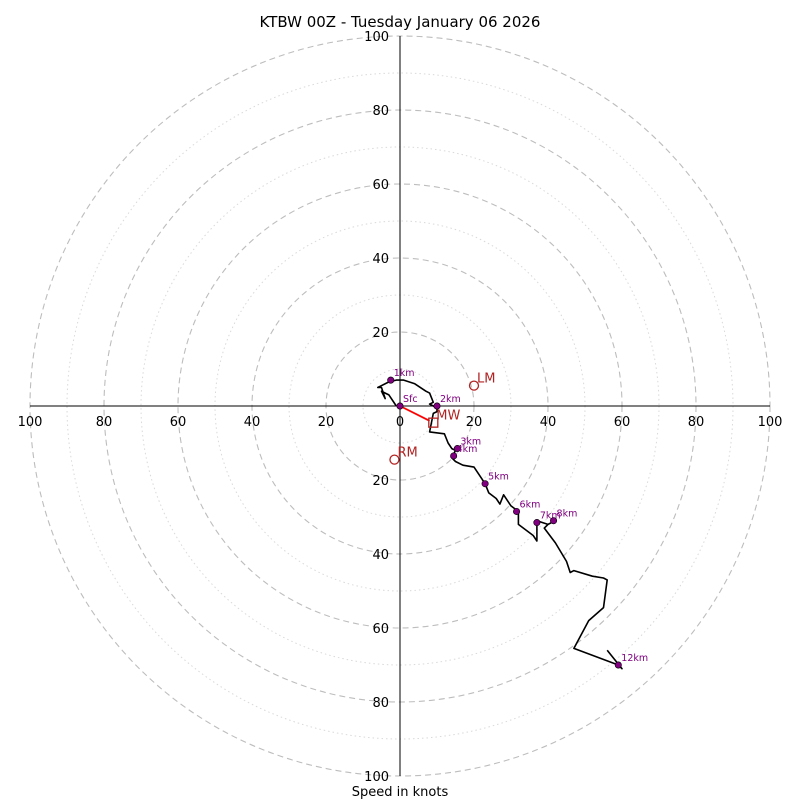  I want to click on storm-motions: LM MW RM, so click(442, 418).